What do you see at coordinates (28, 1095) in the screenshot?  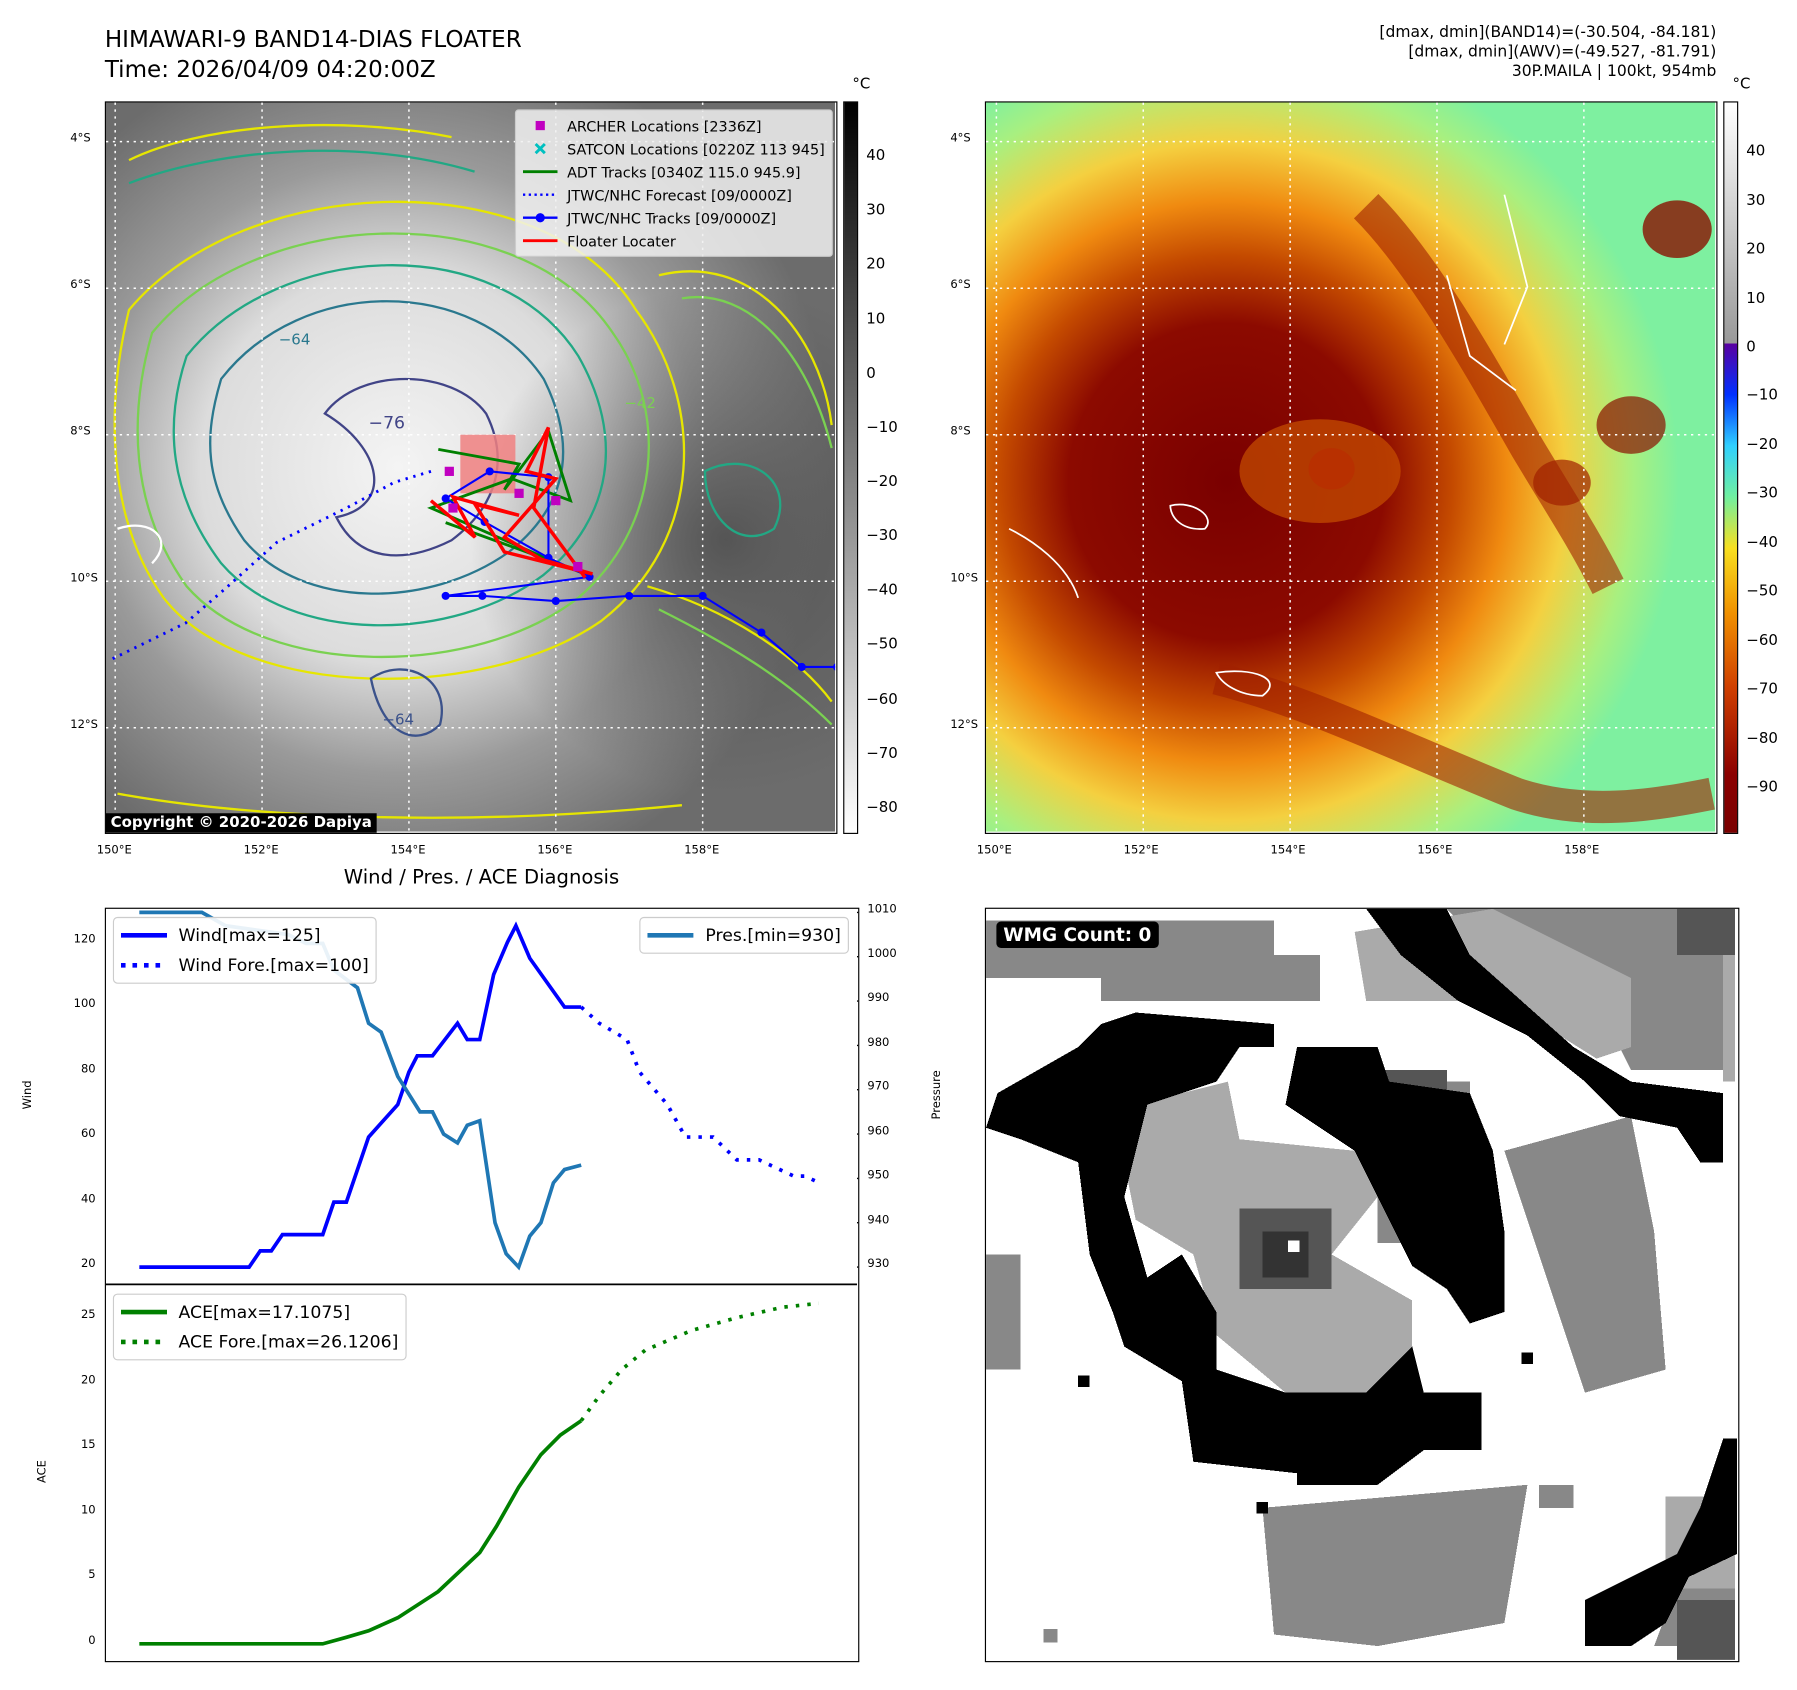 I see `wind-axis-label: Wind` at bounding box center [28, 1095].